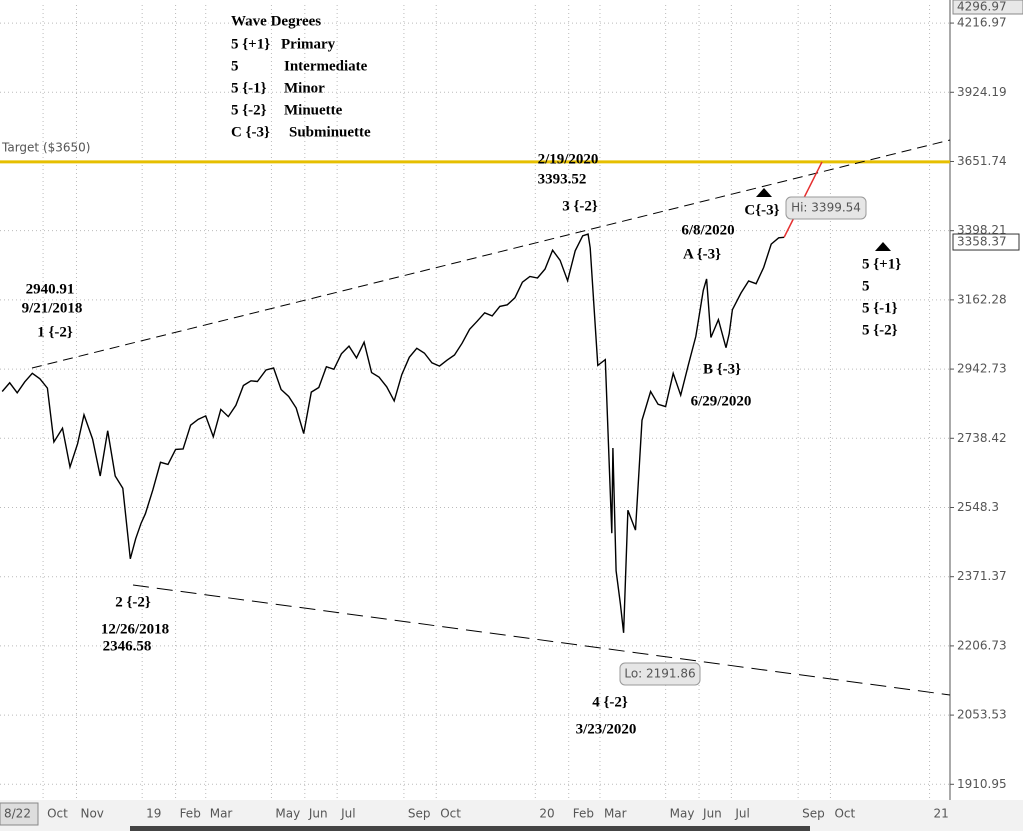  I want to click on hi-box, so click(826, 208).